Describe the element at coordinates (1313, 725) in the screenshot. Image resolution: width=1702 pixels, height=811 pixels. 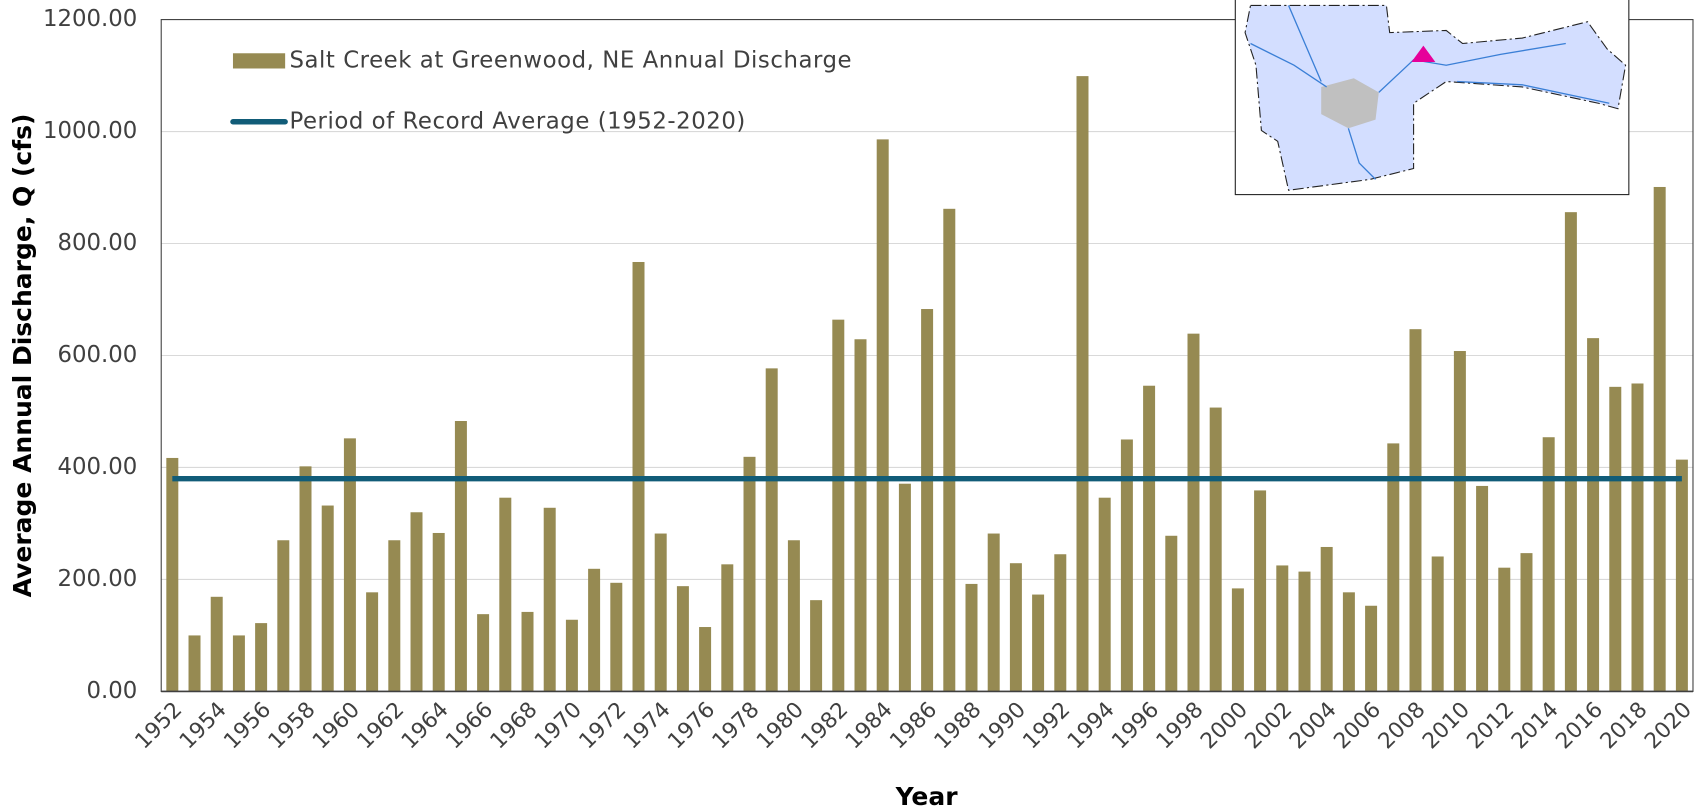
I see `x-tick-label: 2004` at that location.